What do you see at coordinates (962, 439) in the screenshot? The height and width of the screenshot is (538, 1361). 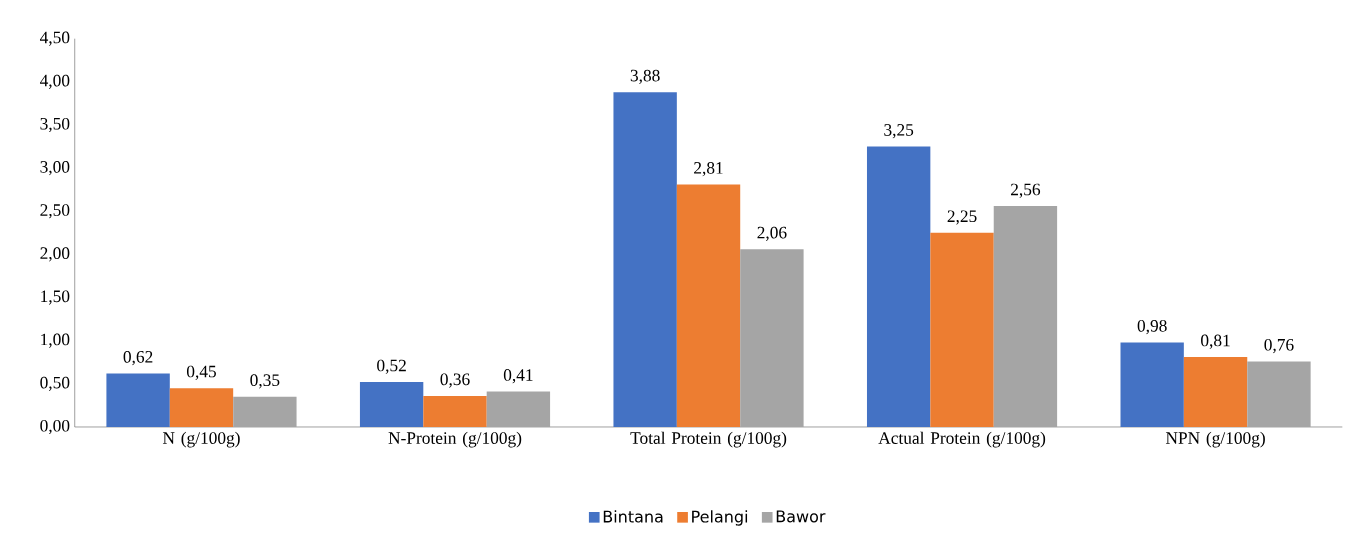 I see `x-tick-label: Actual Protein (g/100g)` at bounding box center [962, 439].